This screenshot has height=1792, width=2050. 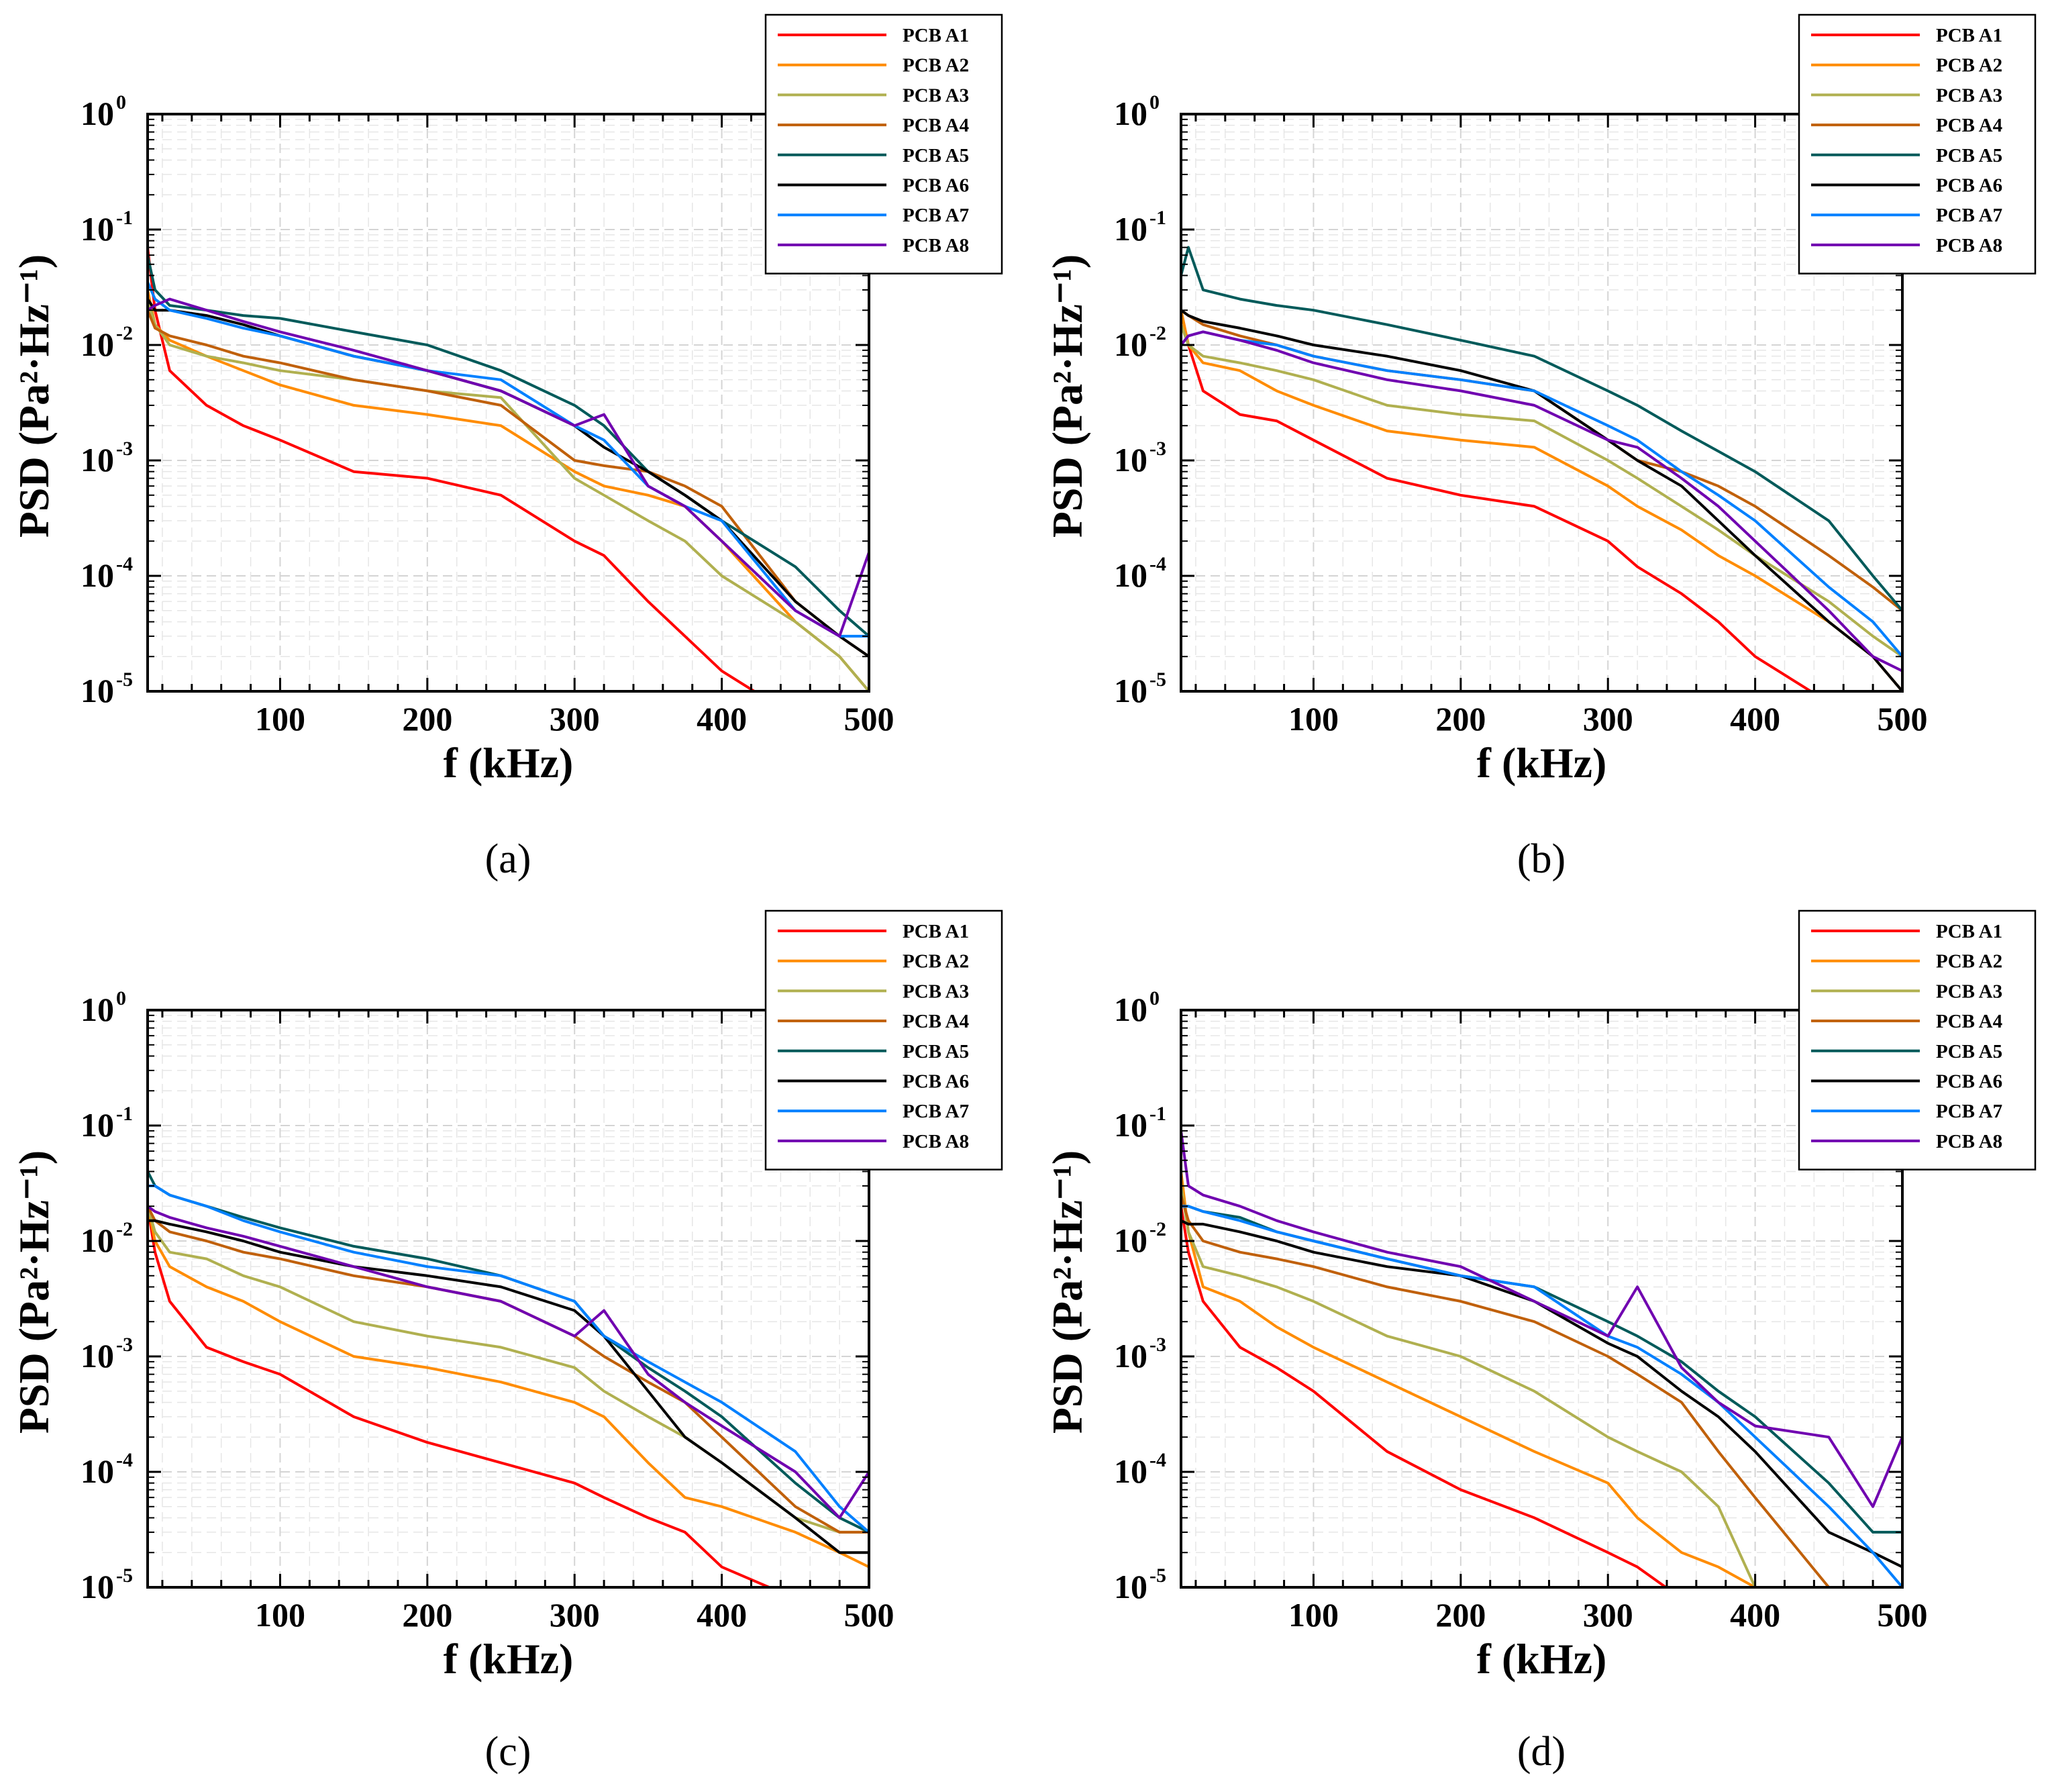 I want to click on panel-caption: (d), so click(x=1541, y=1752).